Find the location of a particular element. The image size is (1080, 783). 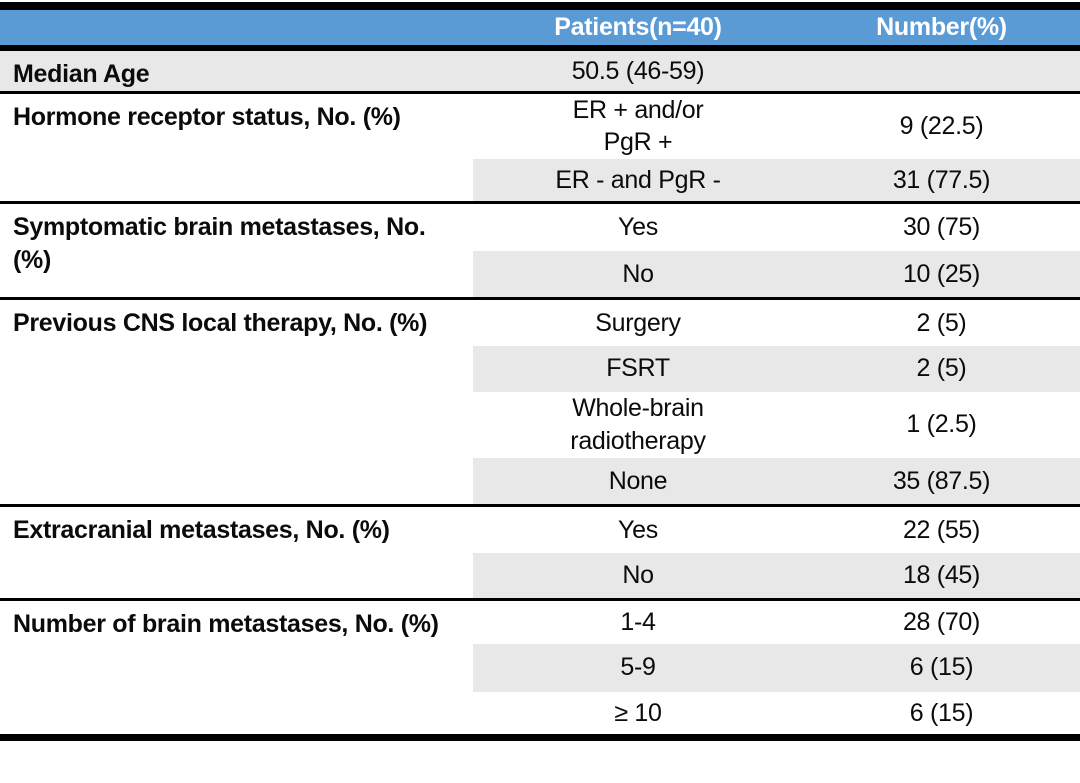

number-cell: 30 (75) is located at coordinates (941, 227).